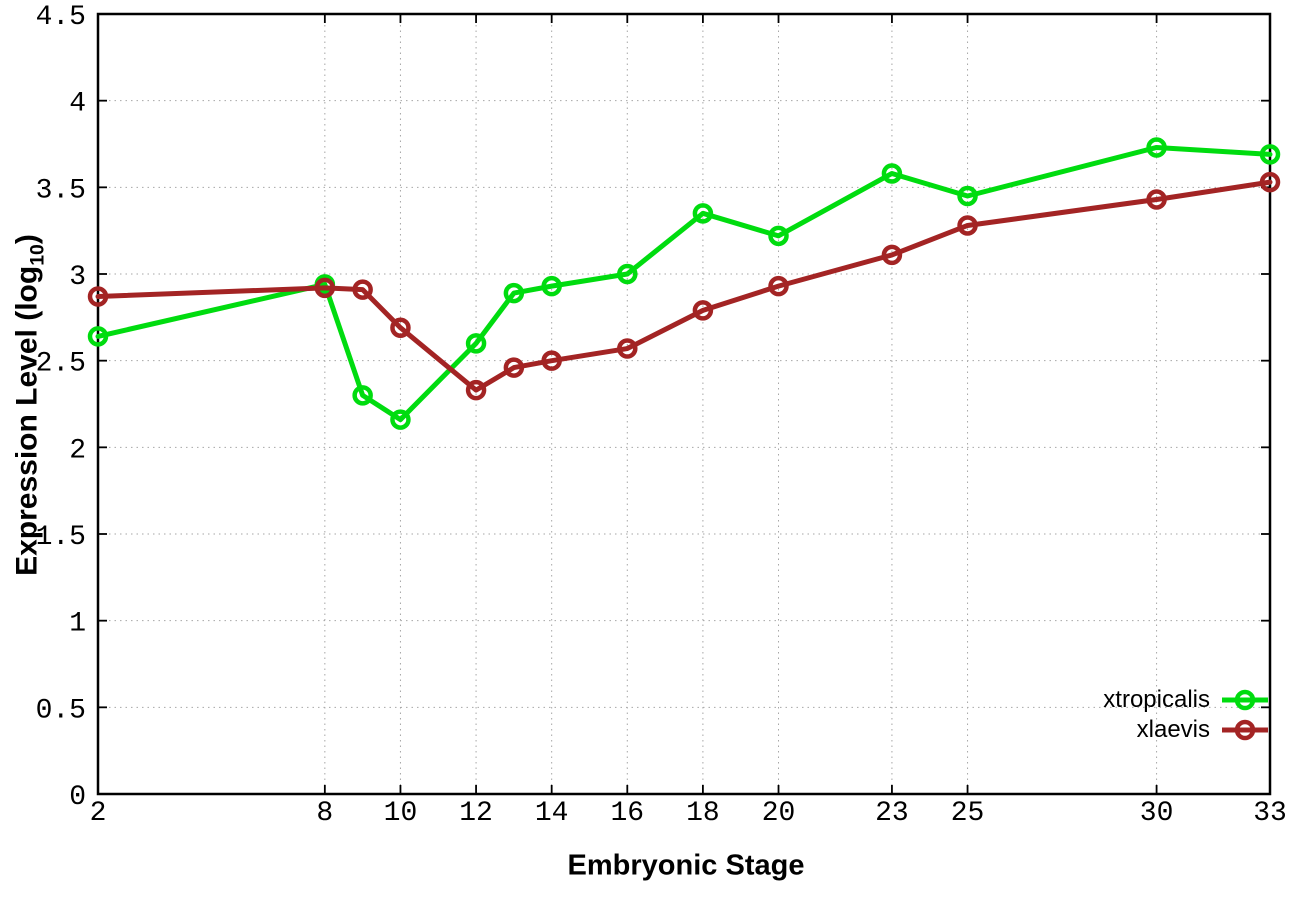 The width and height of the screenshot is (1296, 907). I want to click on x-tick-label: 16, so click(627, 813).